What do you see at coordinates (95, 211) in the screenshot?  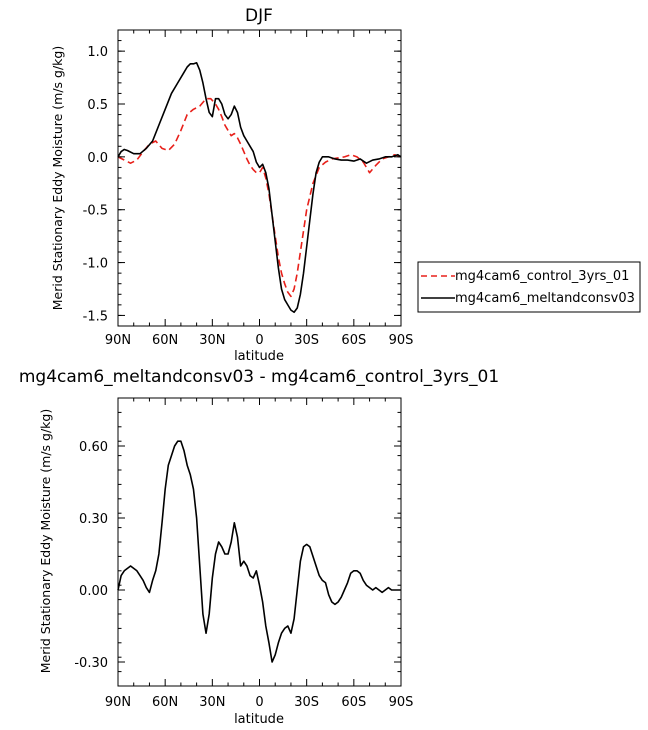 I see `top-y-tick-label: -0.5` at bounding box center [95, 211].